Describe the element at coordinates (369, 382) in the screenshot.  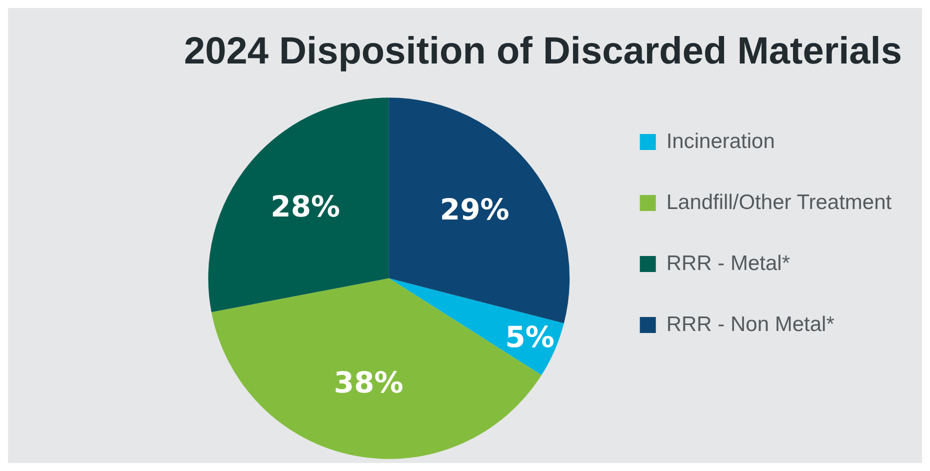
I see `data-label: 38%` at that location.